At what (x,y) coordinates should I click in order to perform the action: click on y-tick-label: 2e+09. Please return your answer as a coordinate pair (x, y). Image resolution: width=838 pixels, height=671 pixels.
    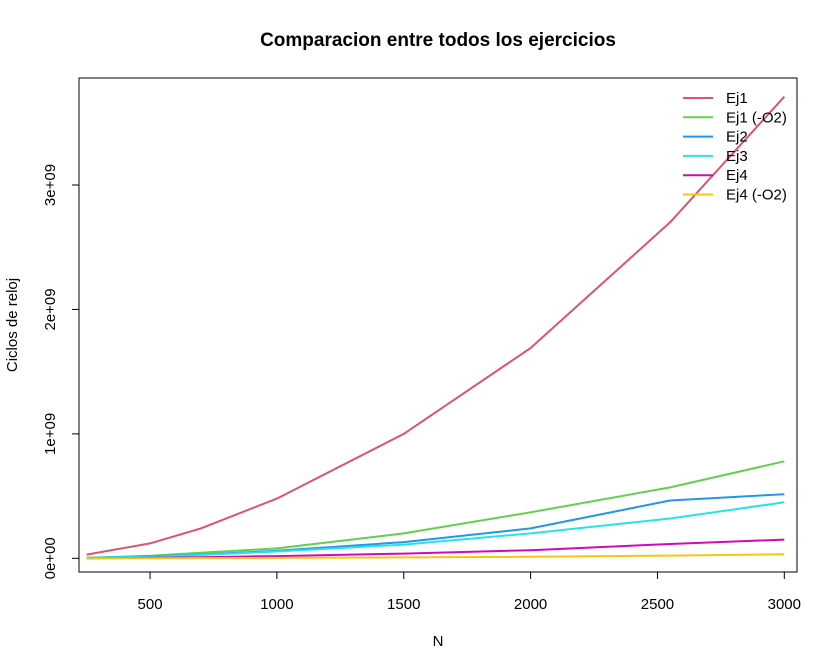
    Looking at the image, I should click on (50, 309).